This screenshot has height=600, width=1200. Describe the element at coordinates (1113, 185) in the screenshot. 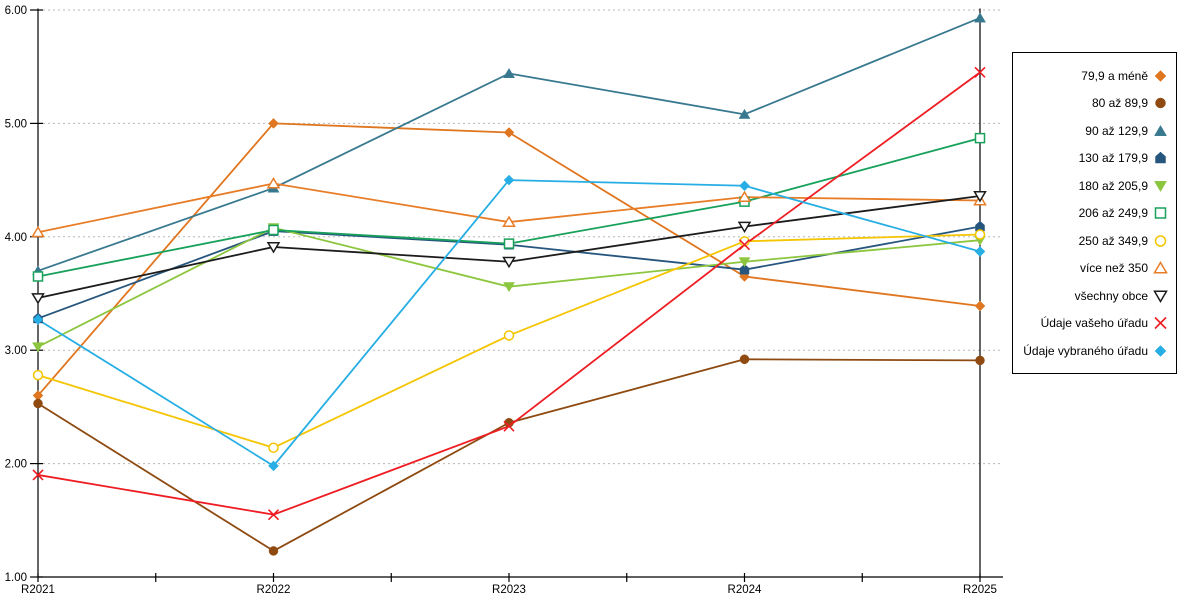

I see `legend-label: 180 až 205,9` at that location.